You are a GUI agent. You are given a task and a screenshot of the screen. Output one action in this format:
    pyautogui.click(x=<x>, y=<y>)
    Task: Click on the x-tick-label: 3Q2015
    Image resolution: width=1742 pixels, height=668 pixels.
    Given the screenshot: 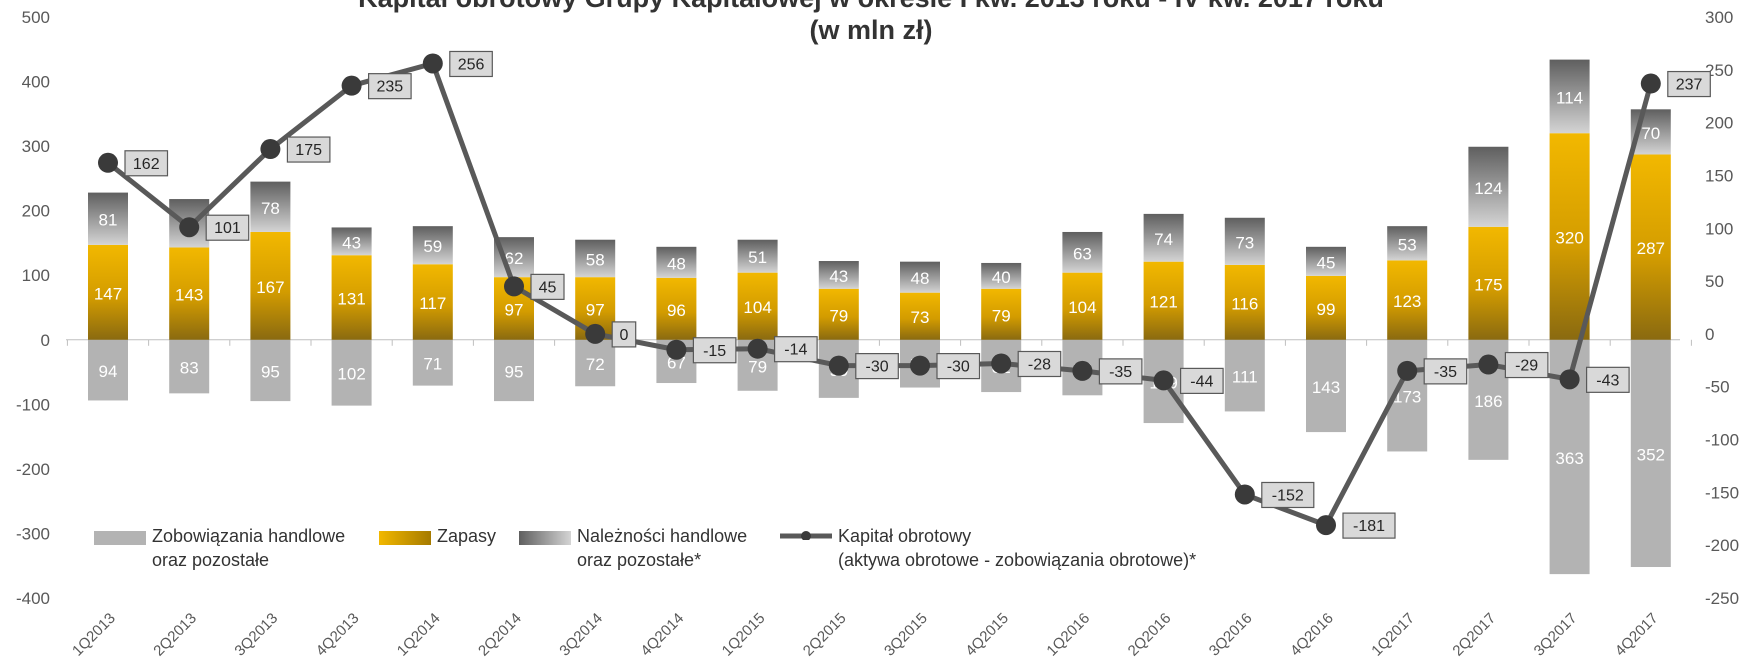 What is the action you would take?
    pyautogui.click(x=906, y=635)
    